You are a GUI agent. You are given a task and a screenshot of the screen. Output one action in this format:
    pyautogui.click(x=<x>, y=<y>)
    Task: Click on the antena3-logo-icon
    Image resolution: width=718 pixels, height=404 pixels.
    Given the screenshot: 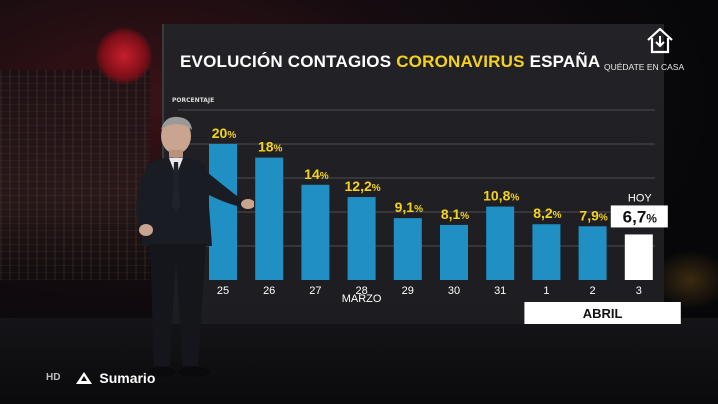 What is the action you would take?
    pyautogui.click(x=83, y=377)
    